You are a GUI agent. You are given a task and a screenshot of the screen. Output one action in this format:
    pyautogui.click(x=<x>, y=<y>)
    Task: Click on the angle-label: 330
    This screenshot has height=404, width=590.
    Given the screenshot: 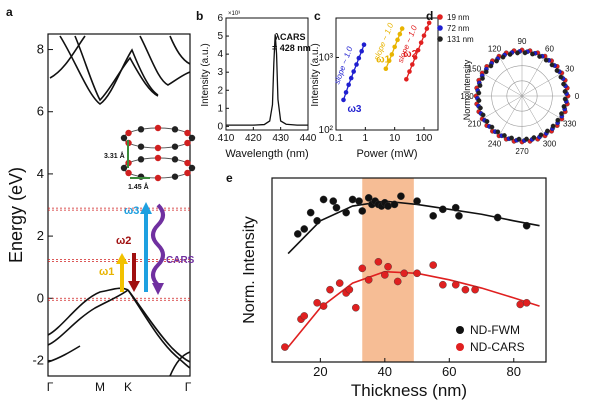 What is the action you would take?
    pyautogui.click(x=570, y=124)
    